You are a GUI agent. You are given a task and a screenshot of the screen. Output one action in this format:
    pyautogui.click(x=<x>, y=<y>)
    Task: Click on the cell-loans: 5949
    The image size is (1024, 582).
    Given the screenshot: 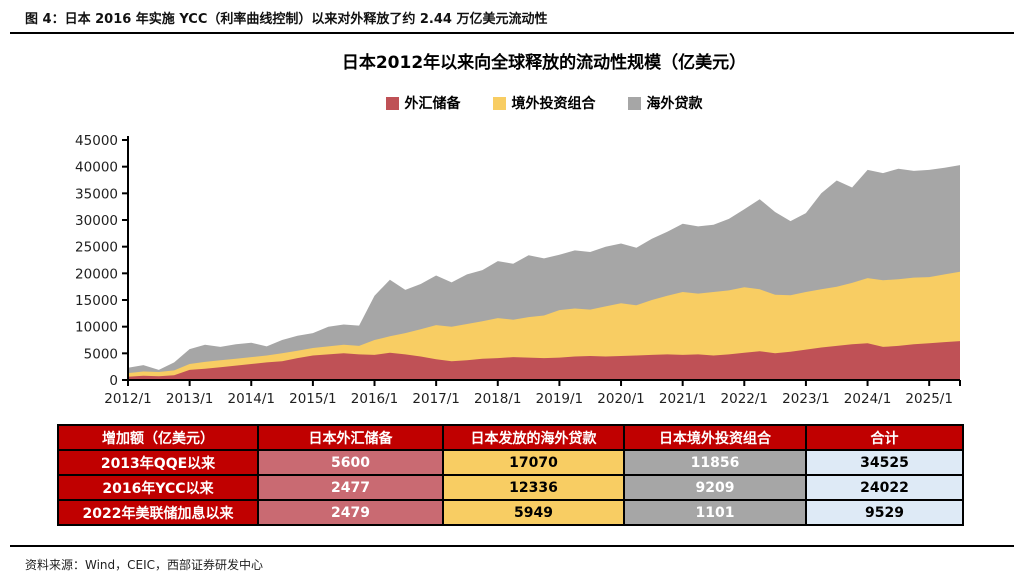 What is the action you would take?
    pyautogui.click(x=533, y=512)
    